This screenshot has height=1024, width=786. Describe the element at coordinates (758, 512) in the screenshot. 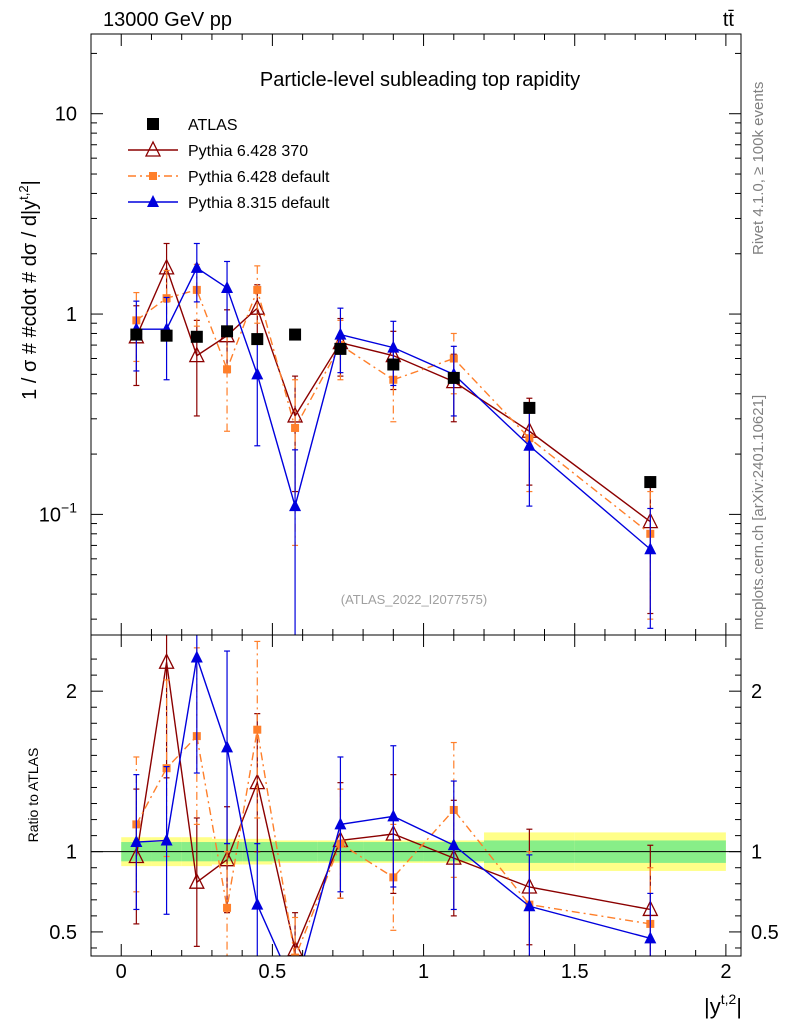

I see `side-label-bottom: mcplots.cern.ch [arXiv:2401.10621]` at that location.